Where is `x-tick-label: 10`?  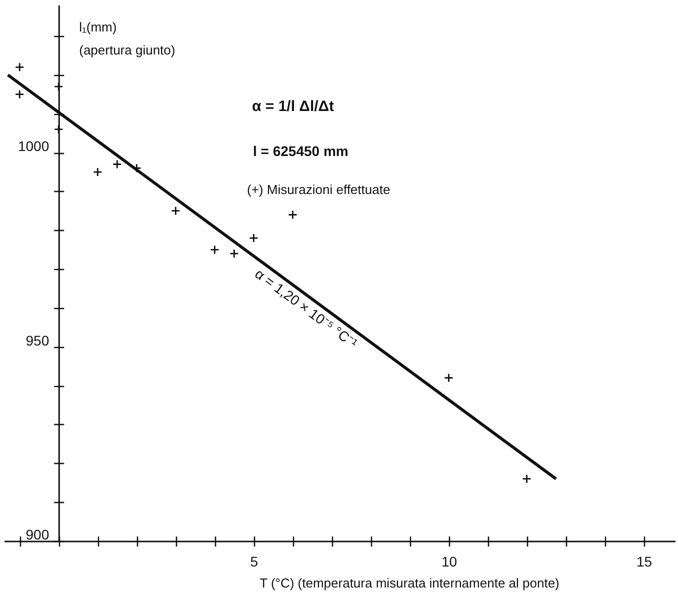
x-tick-label: 10 is located at coordinates (449, 562).